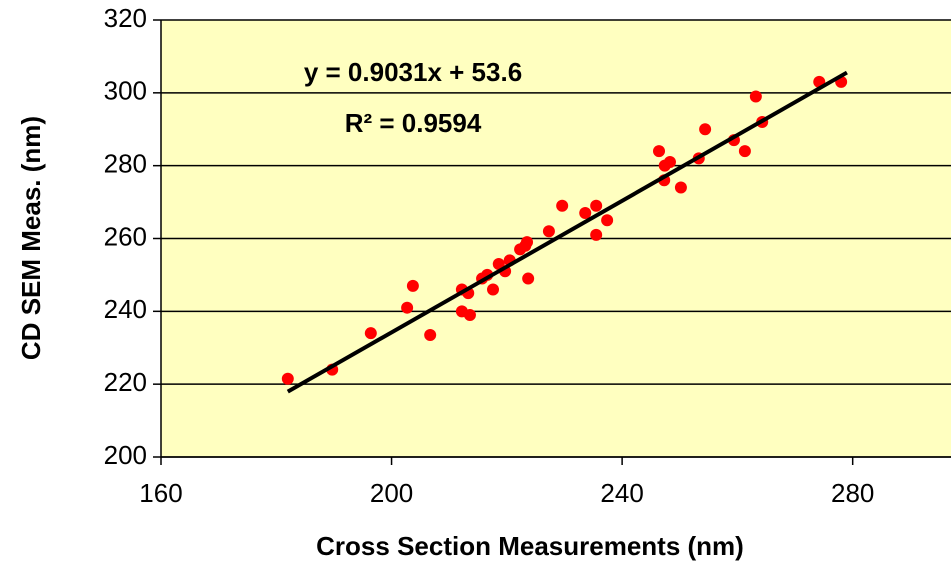 Image resolution: width=951 pixels, height=569 pixels. Describe the element at coordinates (31, 238) in the screenshot. I see `y-axis-label: CD SEM Meas. (nm)` at that location.